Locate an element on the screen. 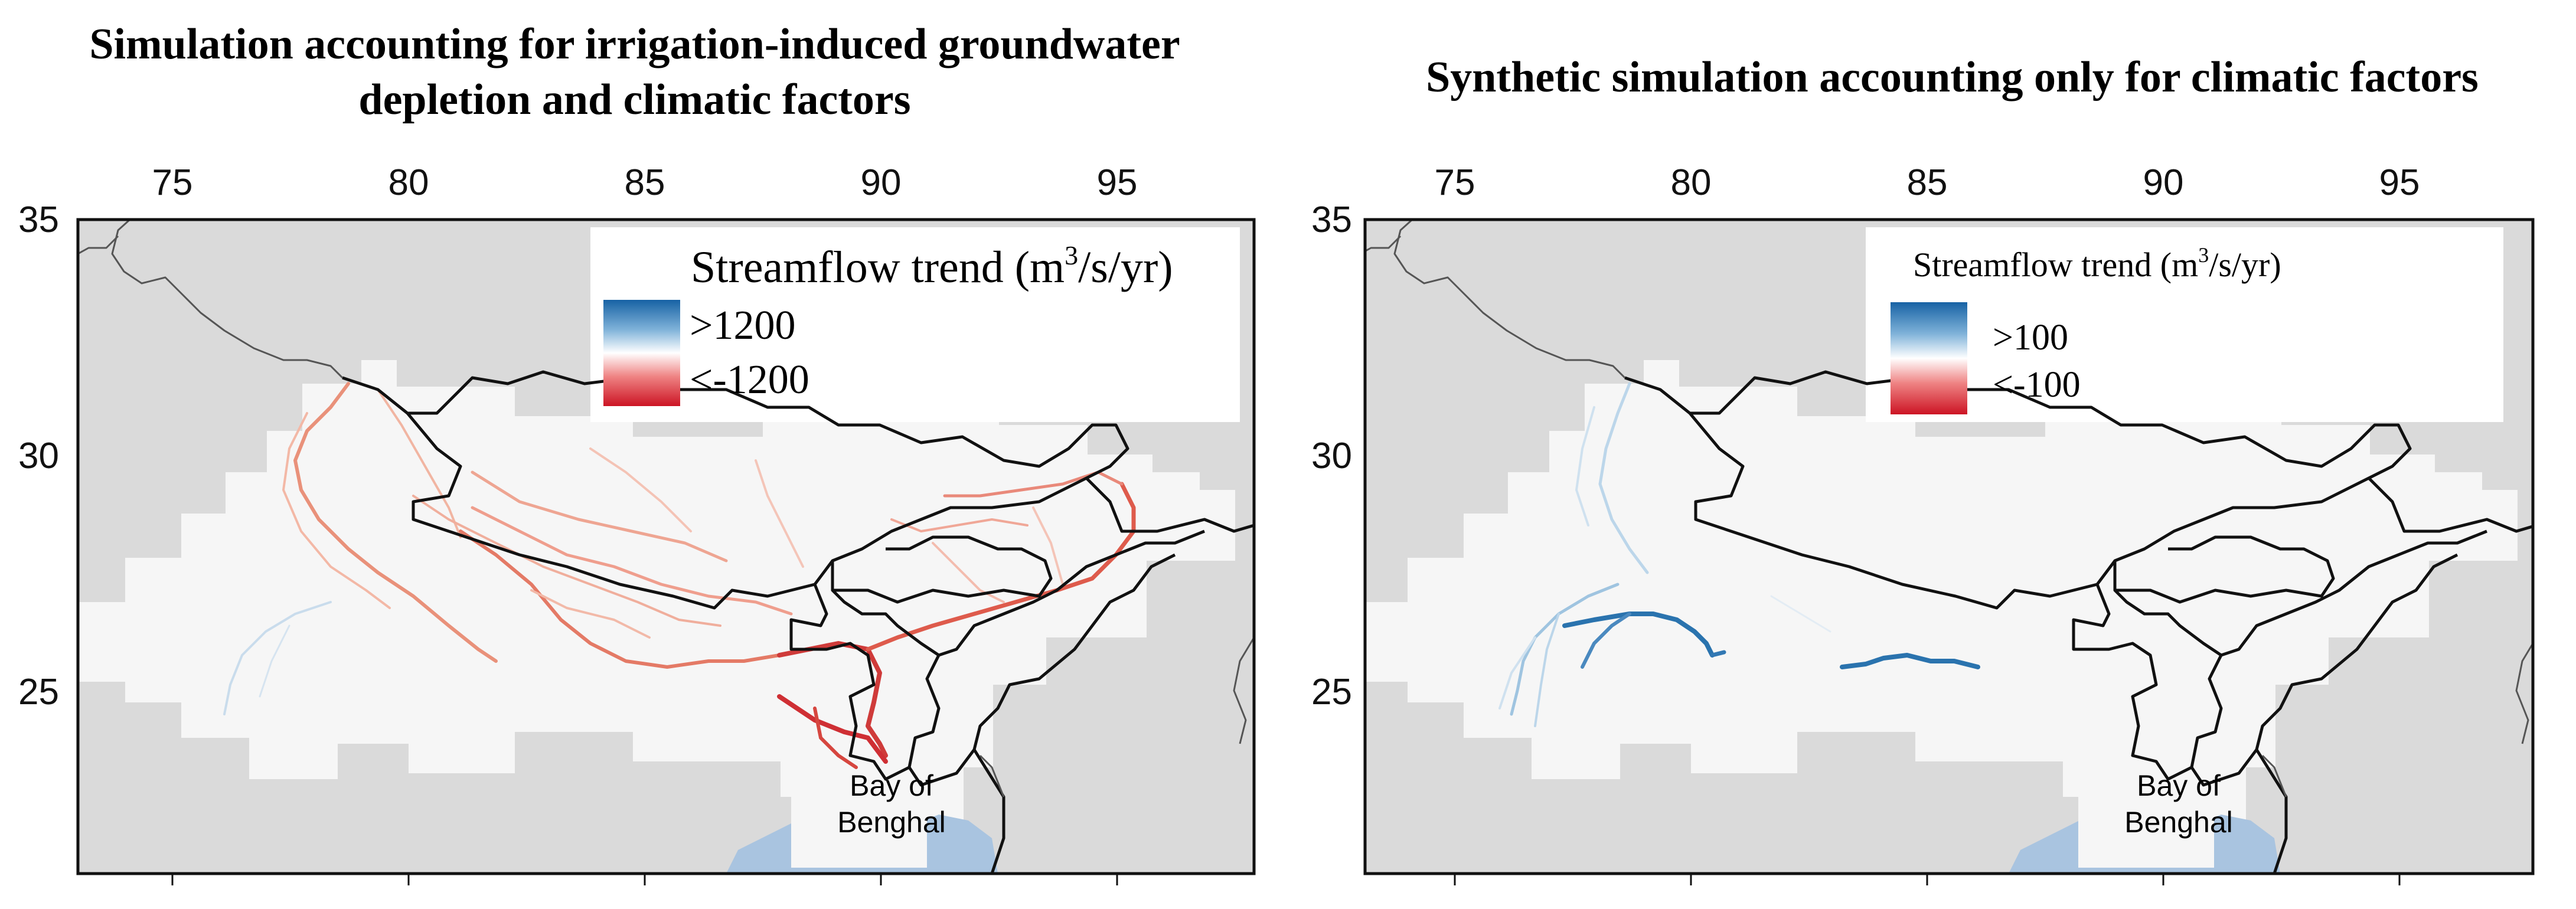 This screenshot has height=909, width=2576. left-lon-tick-90: 90 is located at coordinates (881, 182).